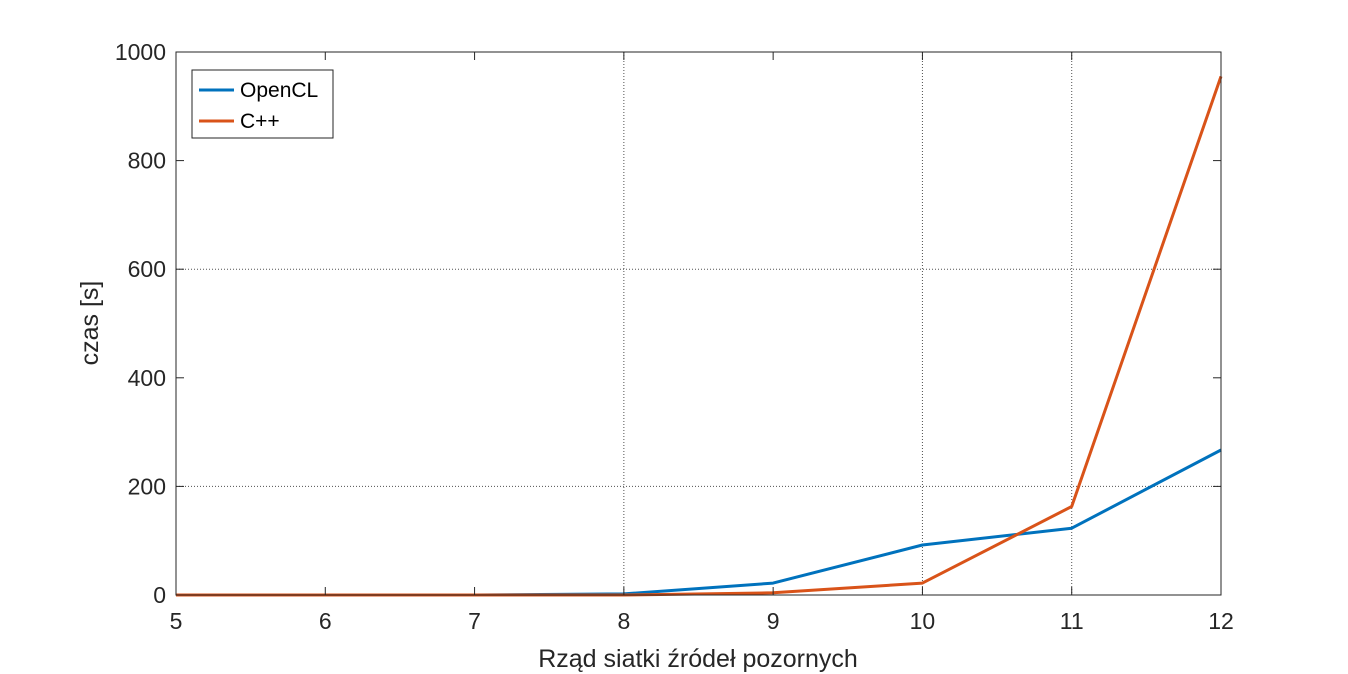  What do you see at coordinates (147, 161) in the screenshot?
I see `y-tick-label: 800` at bounding box center [147, 161].